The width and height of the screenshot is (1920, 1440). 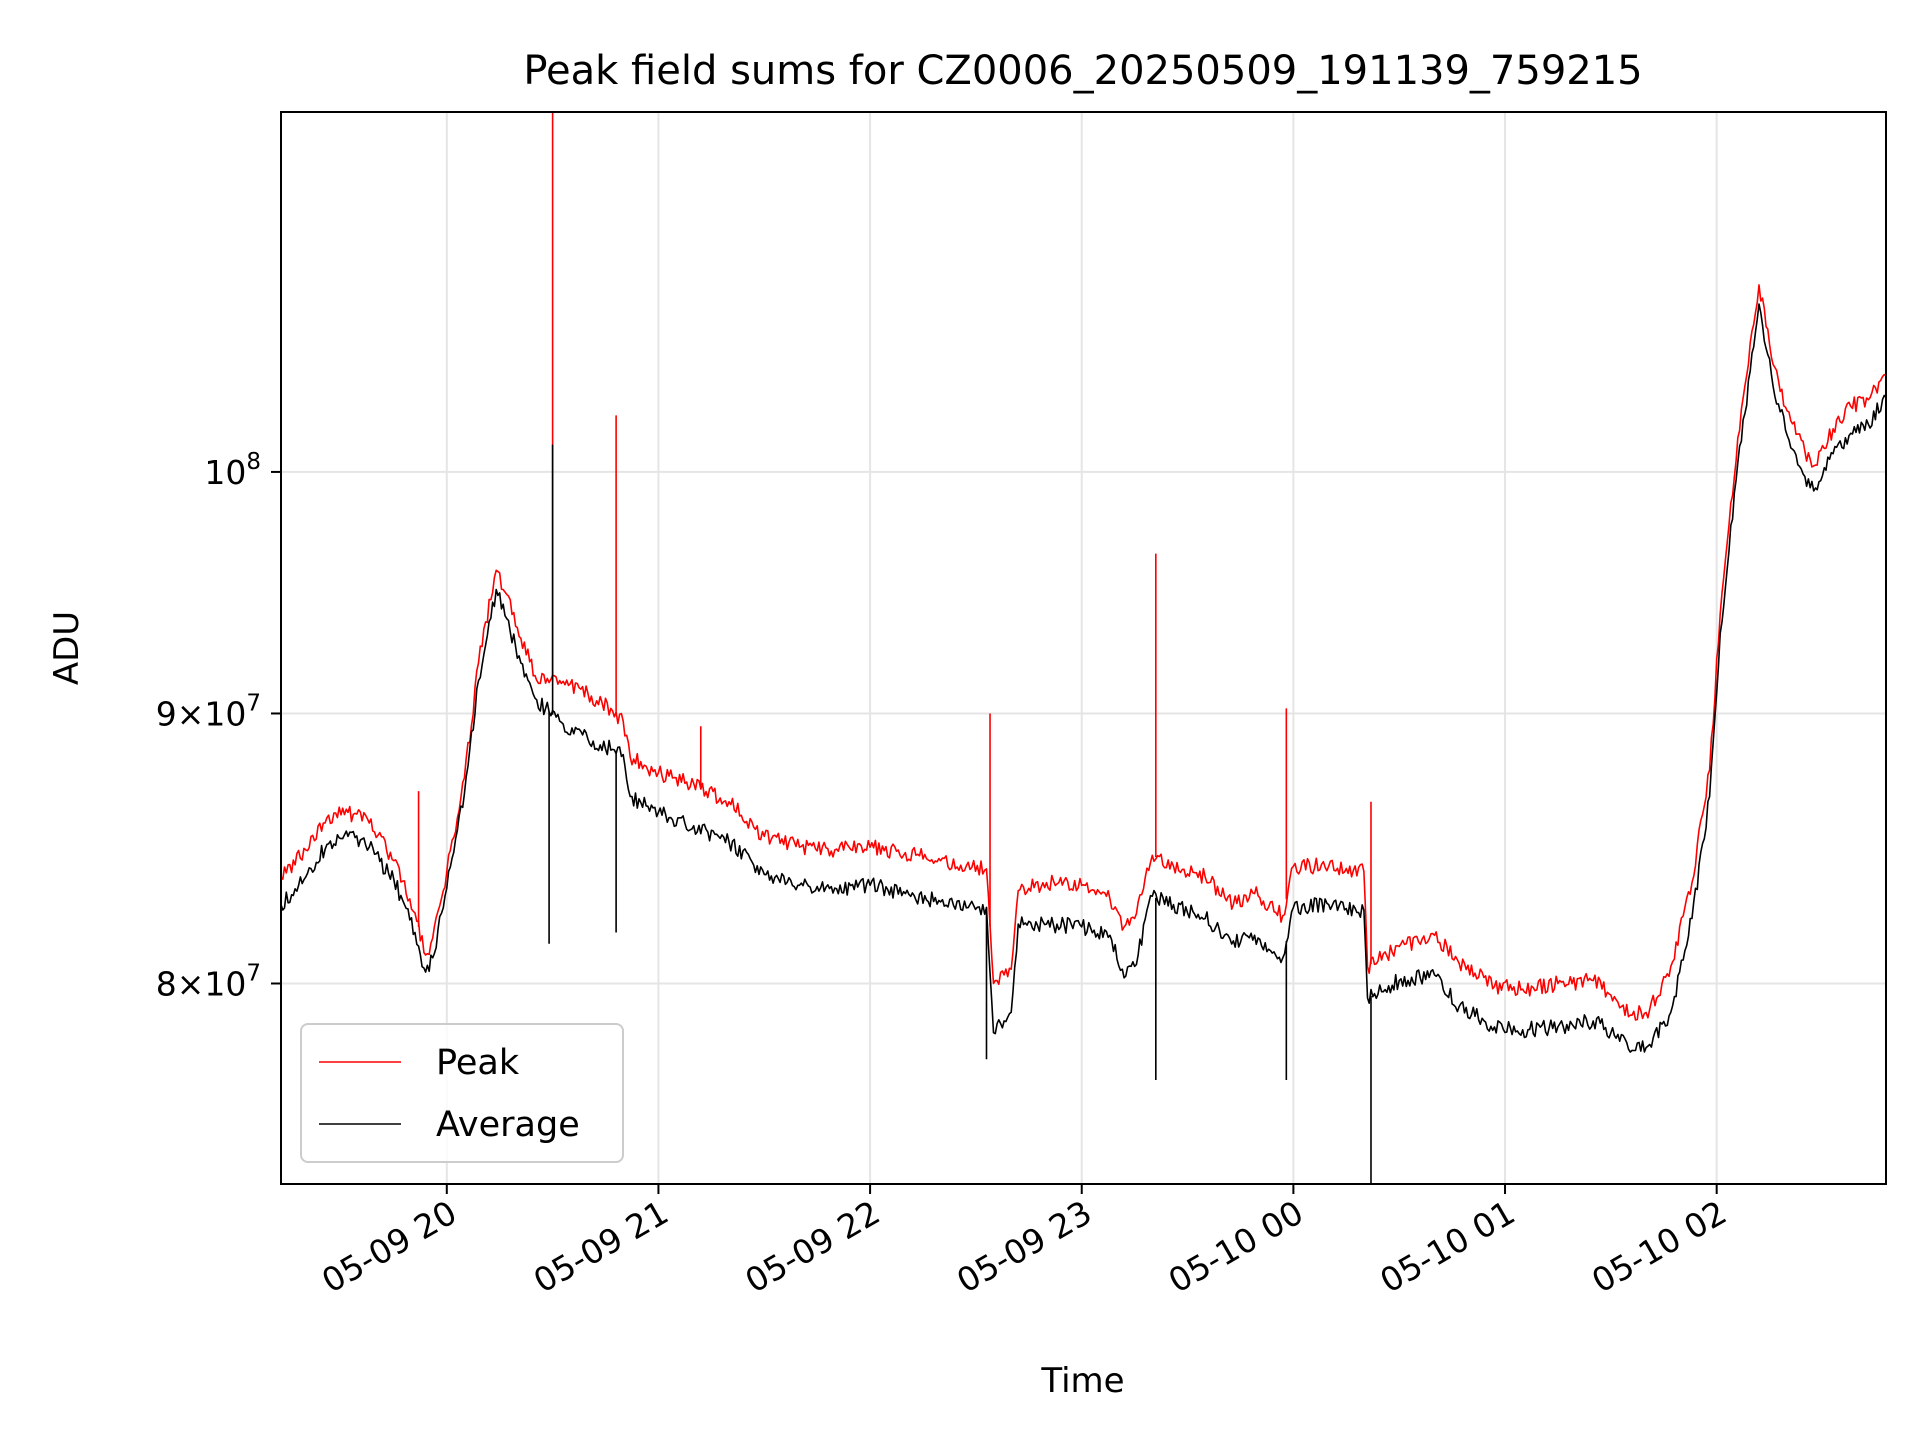 I want to click on x-axis-label: Time, so click(x=1082, y=1381).